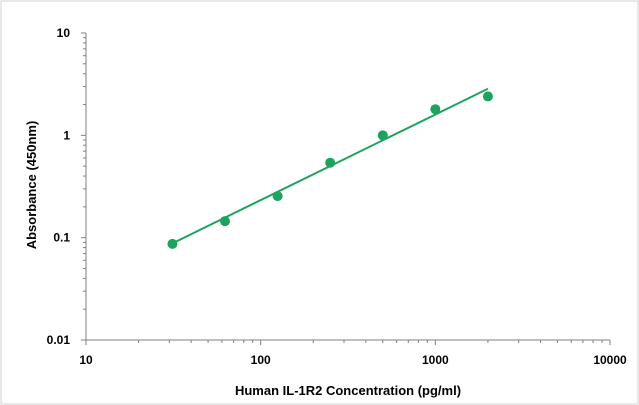  I want to click on x-tick-label: 1000, so click(435, 360).